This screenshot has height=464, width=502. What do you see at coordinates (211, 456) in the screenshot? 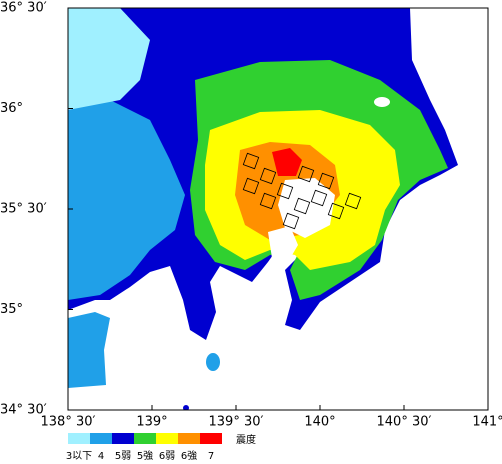
I see `legend-label: 7` at bounding box center [211, 456].